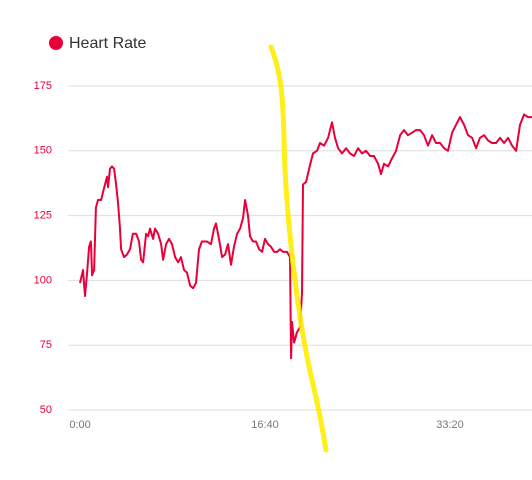 This screenshot has width=532, height=480. What do you see at coordinates (107, 43) in the screenshot?
I see `legend-label: Heart Rate` at bounding box center [107, 43].